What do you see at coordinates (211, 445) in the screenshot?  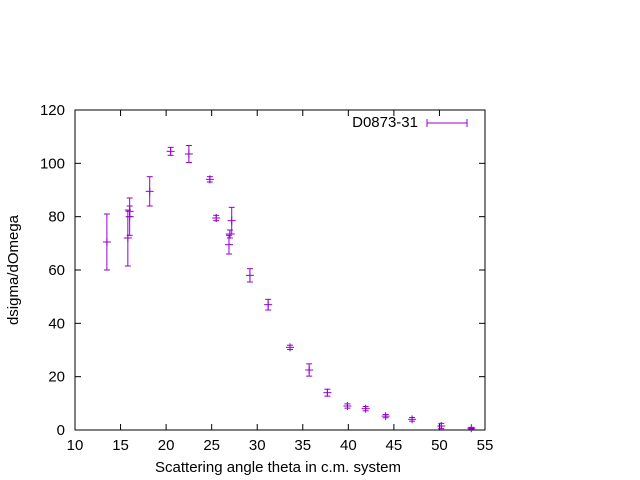 I see `x-tick-label: 25` at bounding box center [211, 445].